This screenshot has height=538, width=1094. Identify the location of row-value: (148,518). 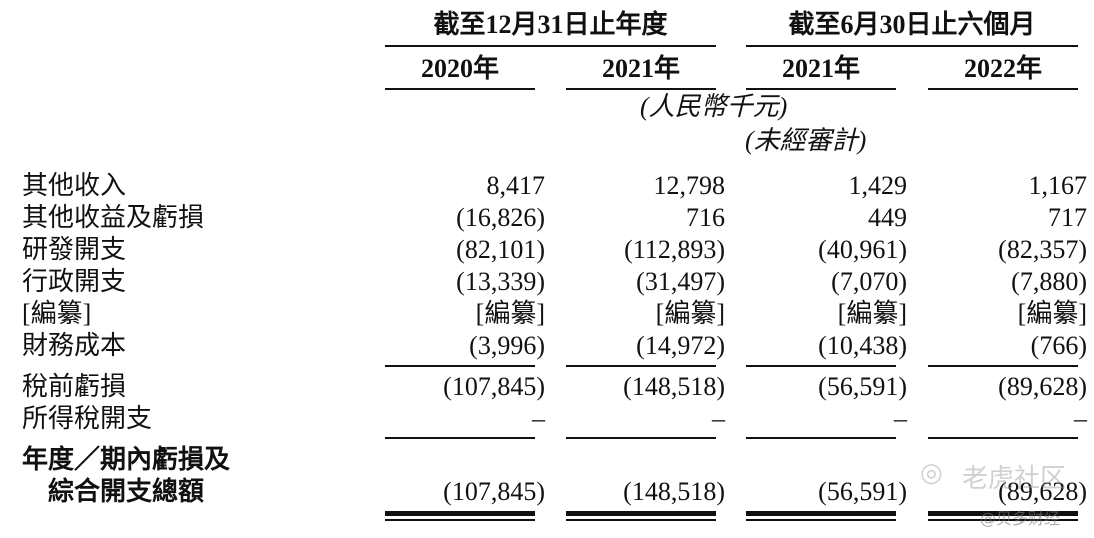
(674, 386).